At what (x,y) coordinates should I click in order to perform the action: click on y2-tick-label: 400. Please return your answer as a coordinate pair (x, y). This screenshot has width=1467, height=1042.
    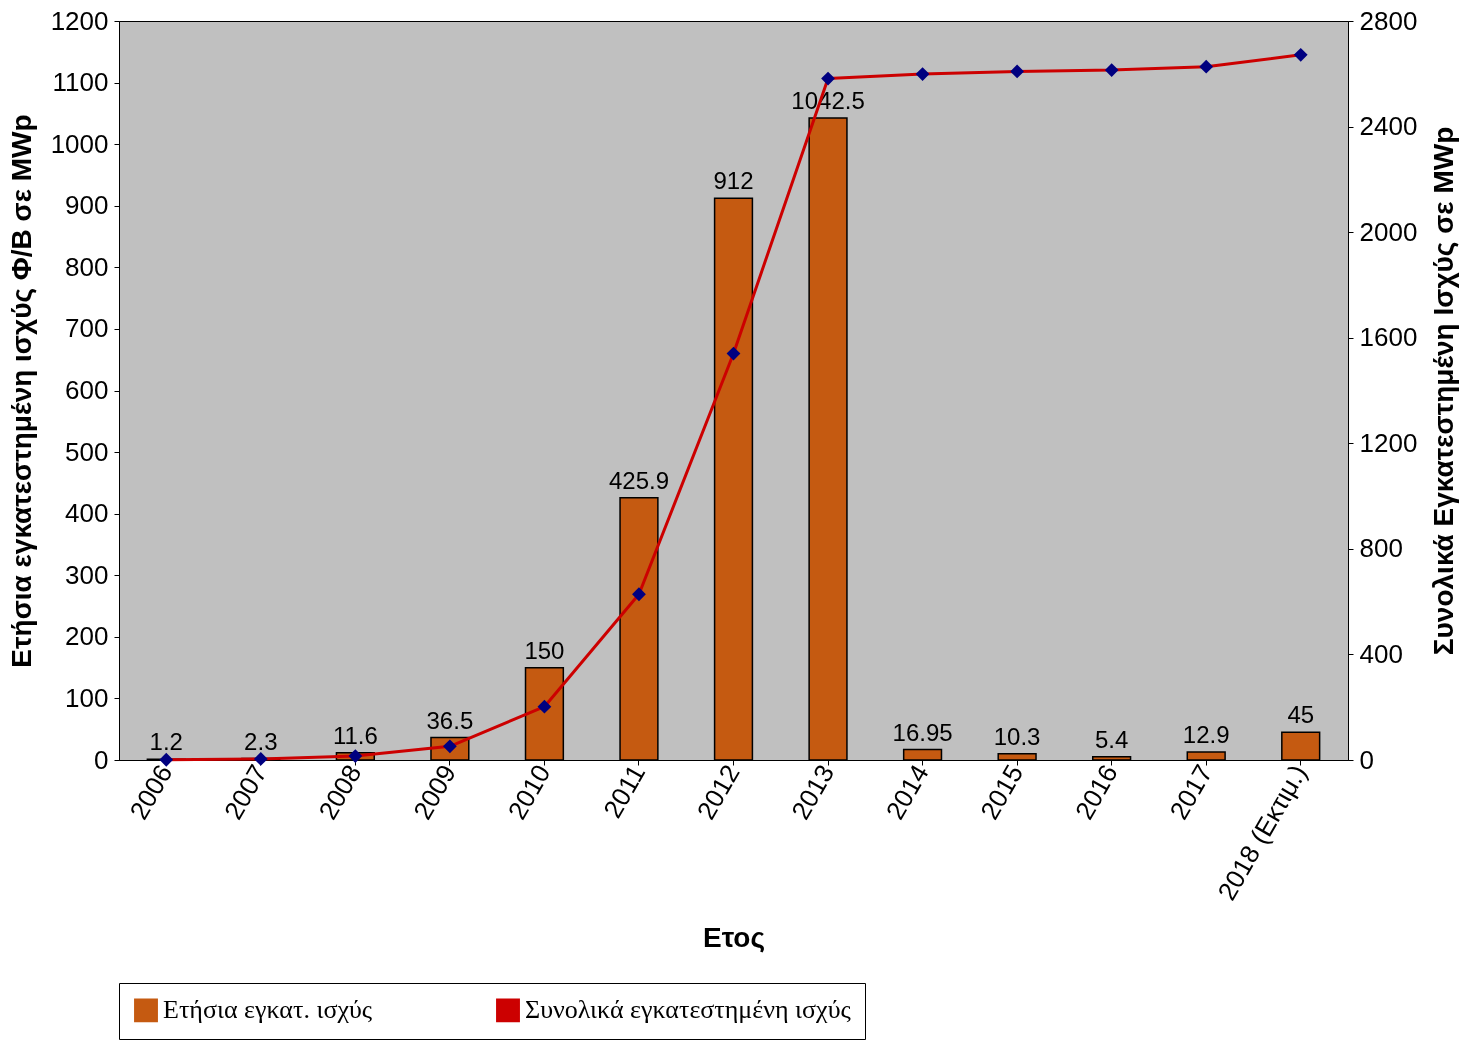
    Looking at the image, I should click on (1381, 653).